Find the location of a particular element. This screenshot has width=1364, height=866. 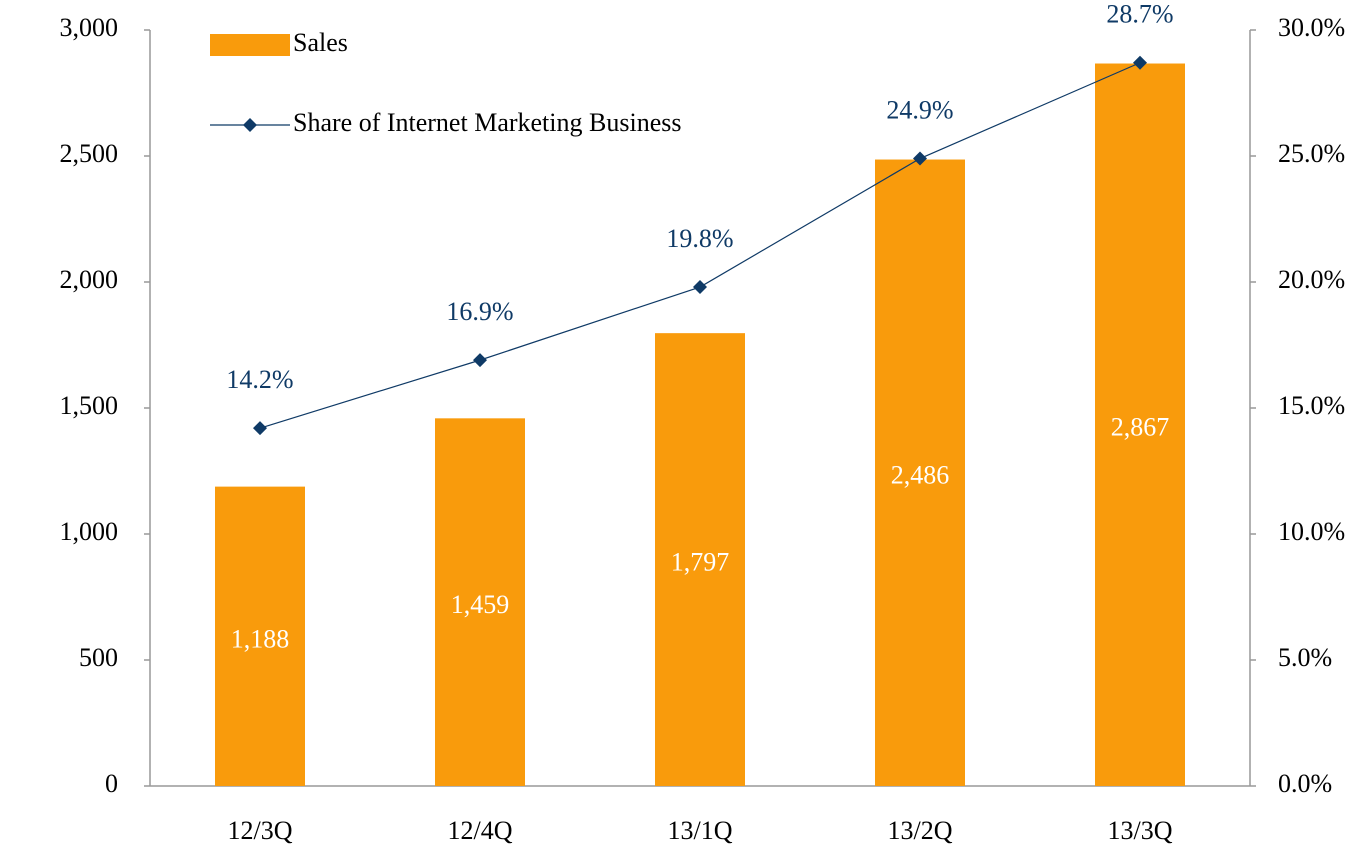

legend-swatch is located at coordinates (250, 45).